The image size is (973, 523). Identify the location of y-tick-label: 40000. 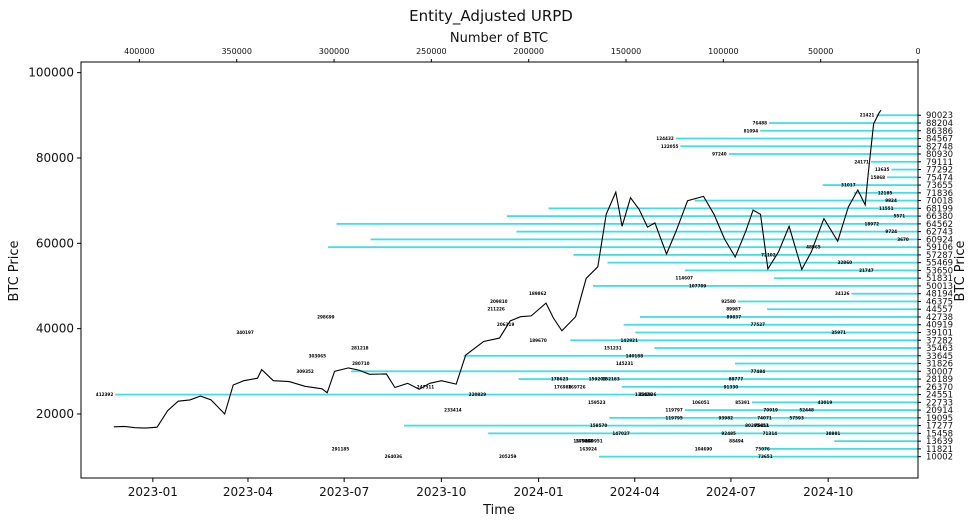
(55, 329).